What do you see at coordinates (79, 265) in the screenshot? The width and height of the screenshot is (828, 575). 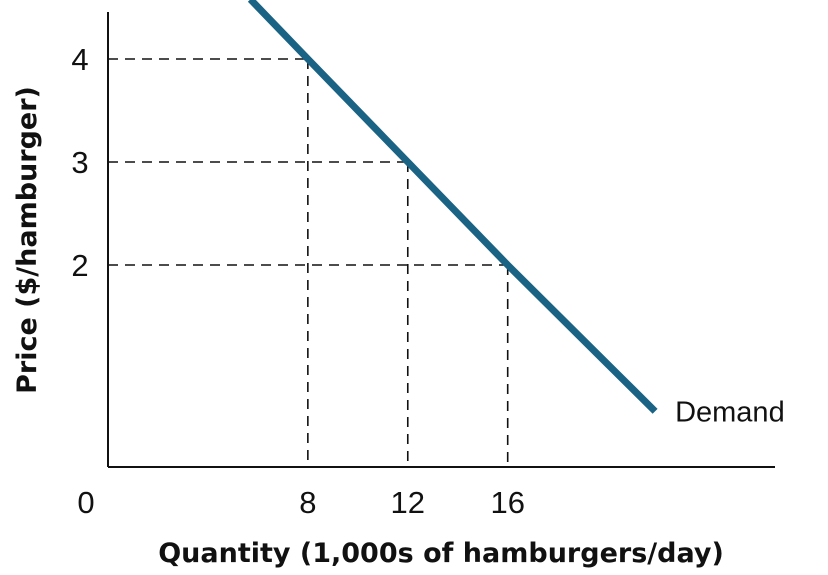 I see `y-tick-label: 2` at bounding box center [79, 265].